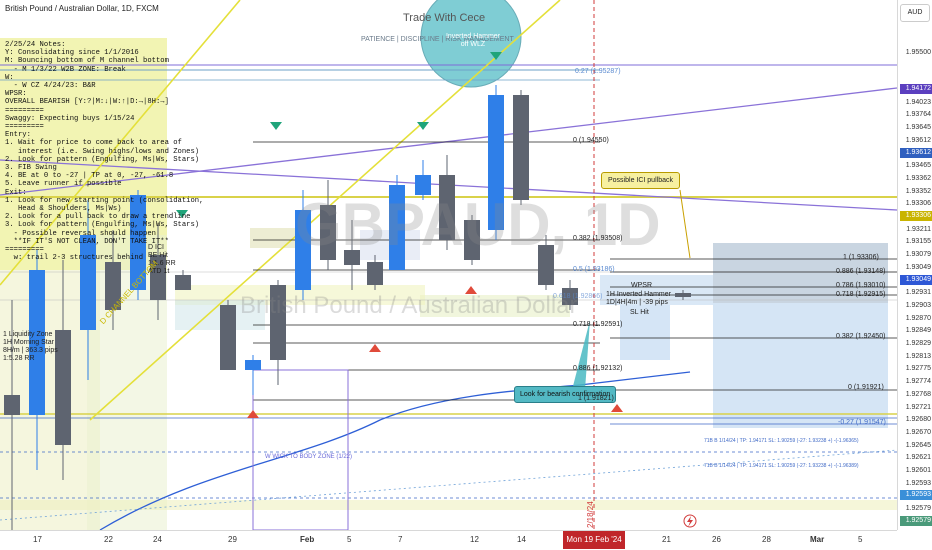  I want to click on price-tick-label: 1.93211, so click(918, 229).